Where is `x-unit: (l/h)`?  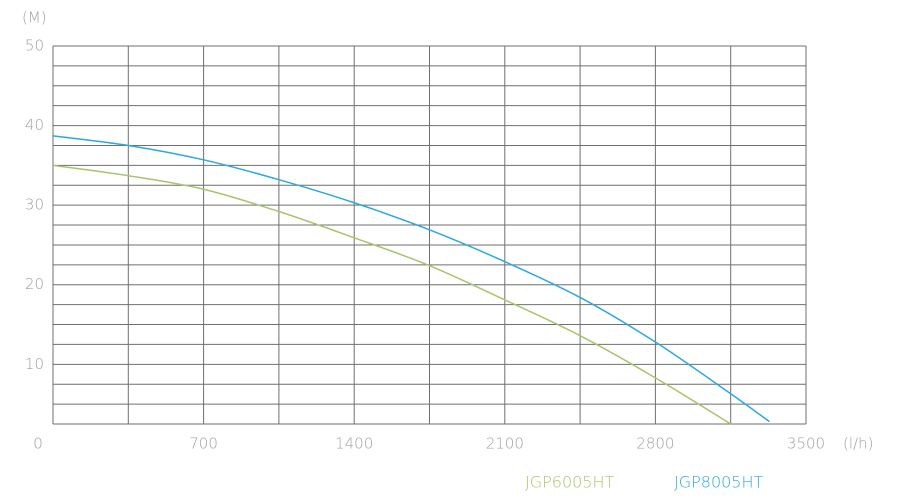
x-unit: (l/h) is located at coordinates (858, 444).